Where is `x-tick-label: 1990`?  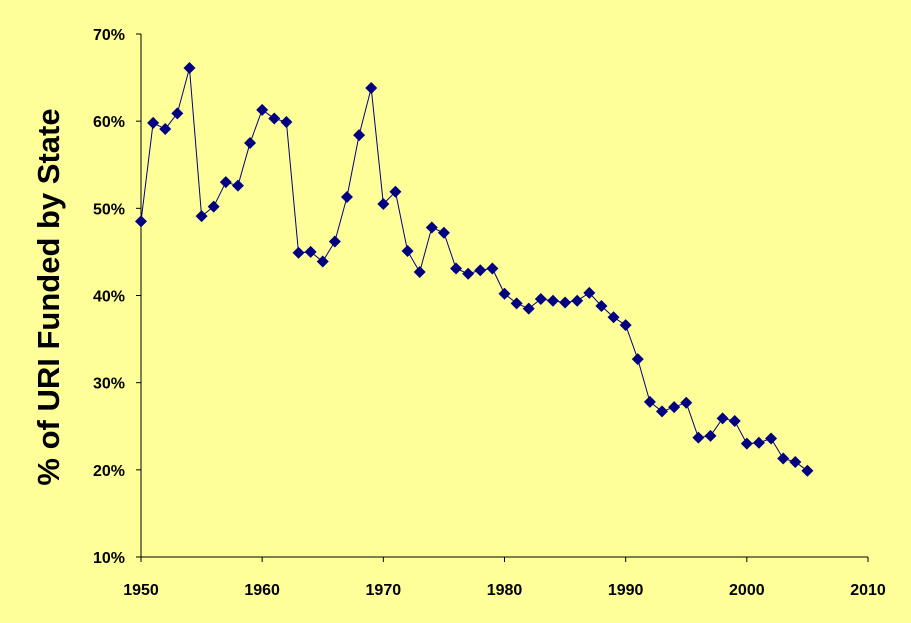 x-tick-label: 1990 is located at coordinates (626, 590).